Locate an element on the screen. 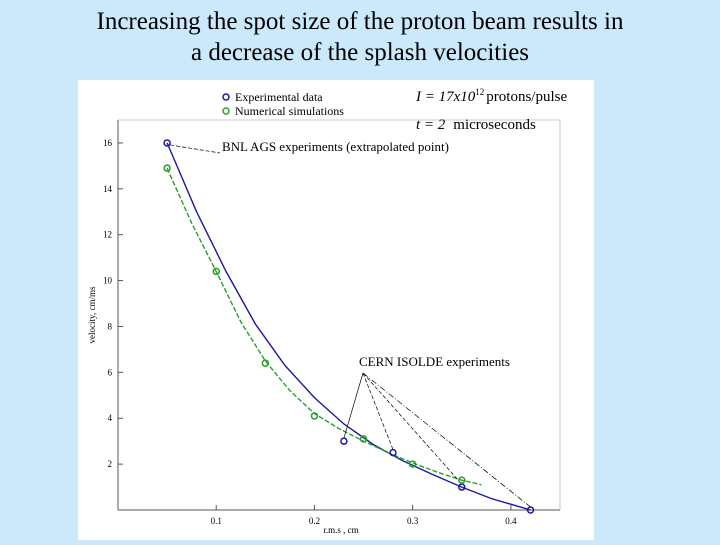 The image size is (720, 545). bnl-annotation-label: BNL AGS experiments (extrapolated point) is located at coordinates (335, 146).